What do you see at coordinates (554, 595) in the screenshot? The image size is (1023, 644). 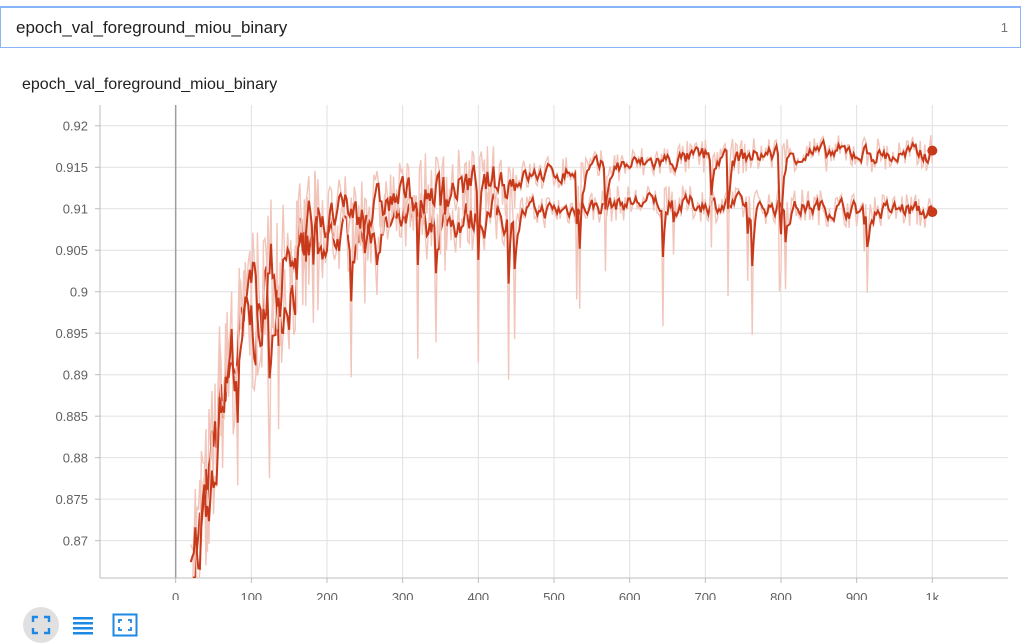 I see `x-tick-label: 500` at bounding box center [554, 595].